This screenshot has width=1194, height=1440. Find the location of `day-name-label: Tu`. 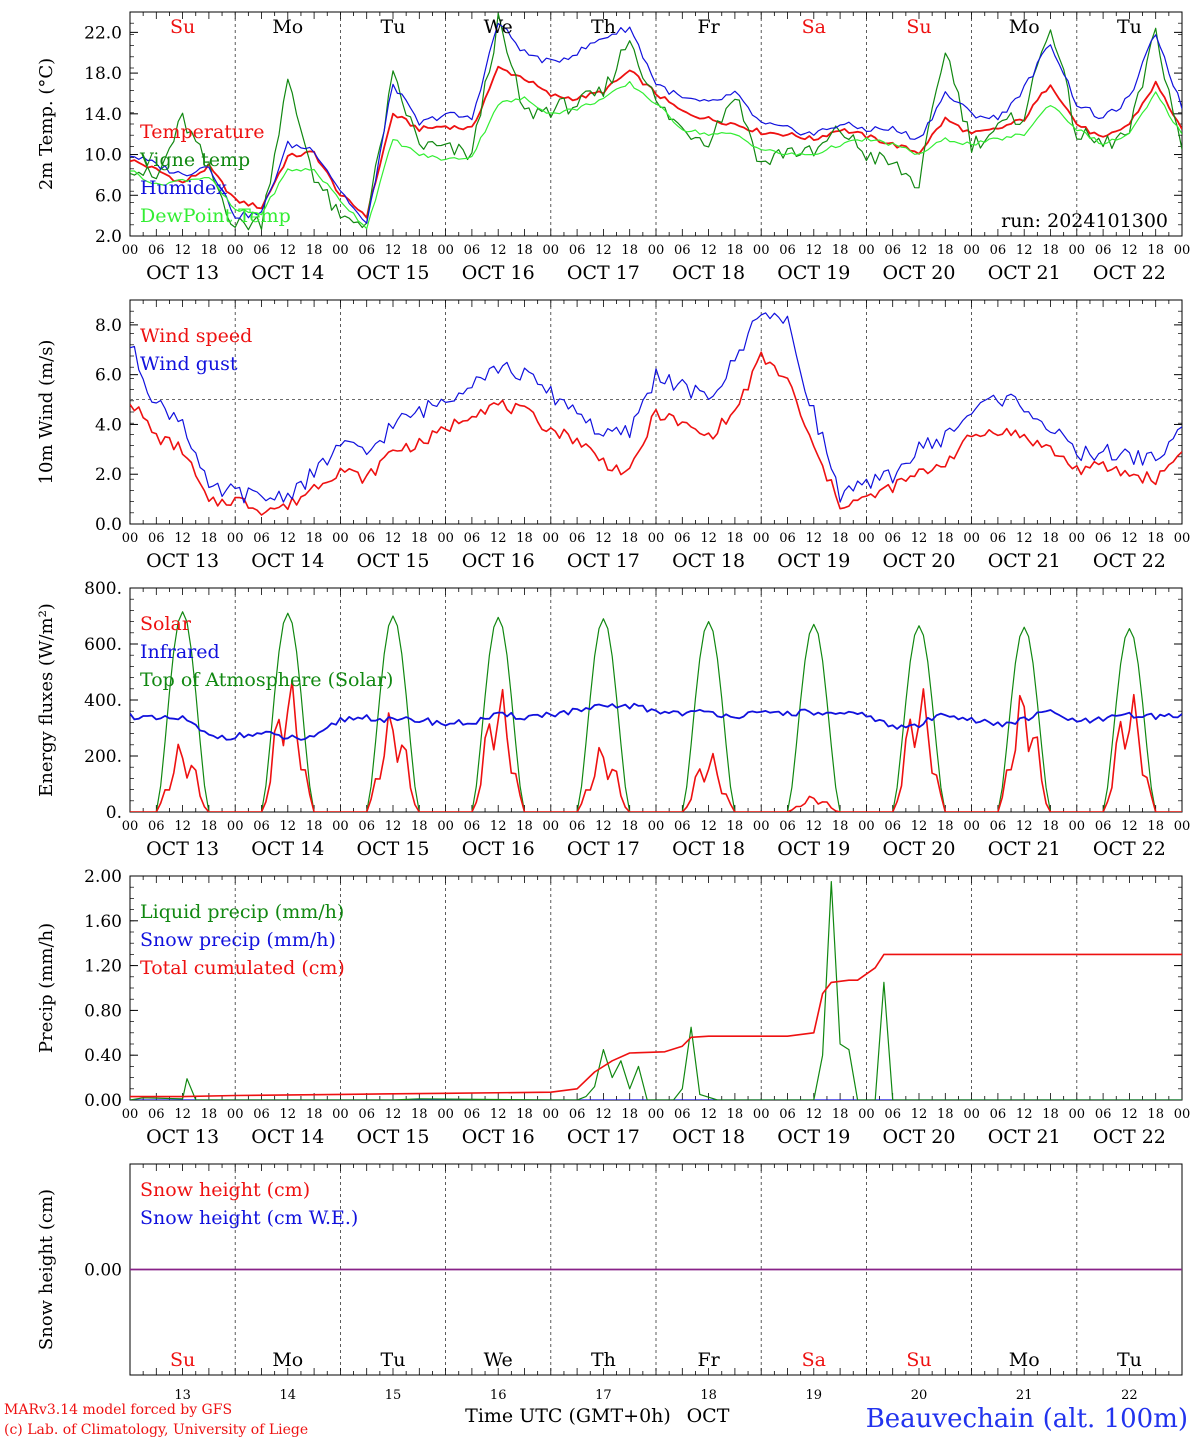

day-name-label: Tu is located at coordinates (393, 27).